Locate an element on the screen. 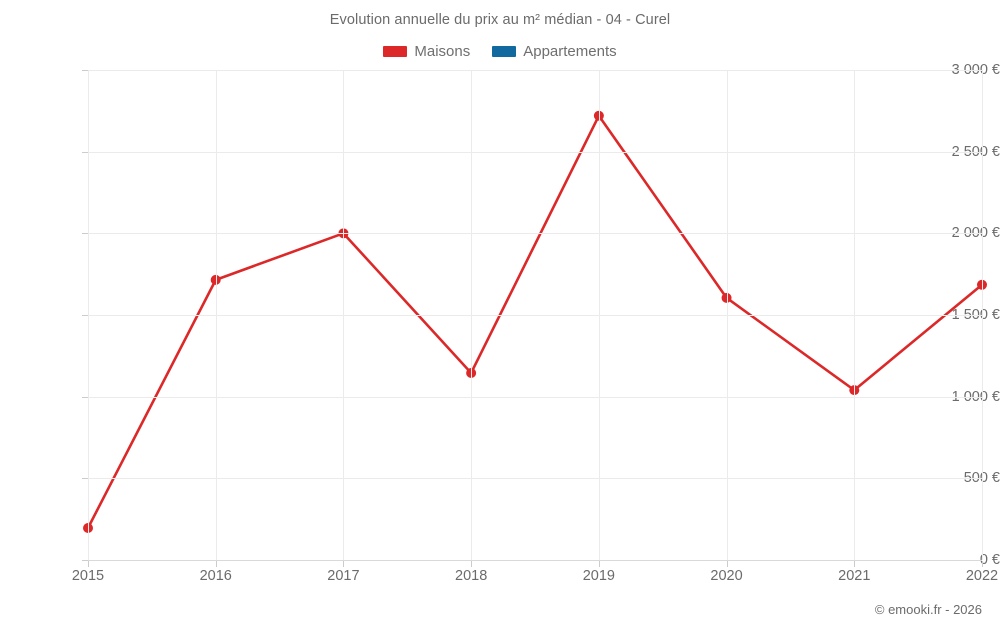  x-axis-line is located at coordinates (535, 560).